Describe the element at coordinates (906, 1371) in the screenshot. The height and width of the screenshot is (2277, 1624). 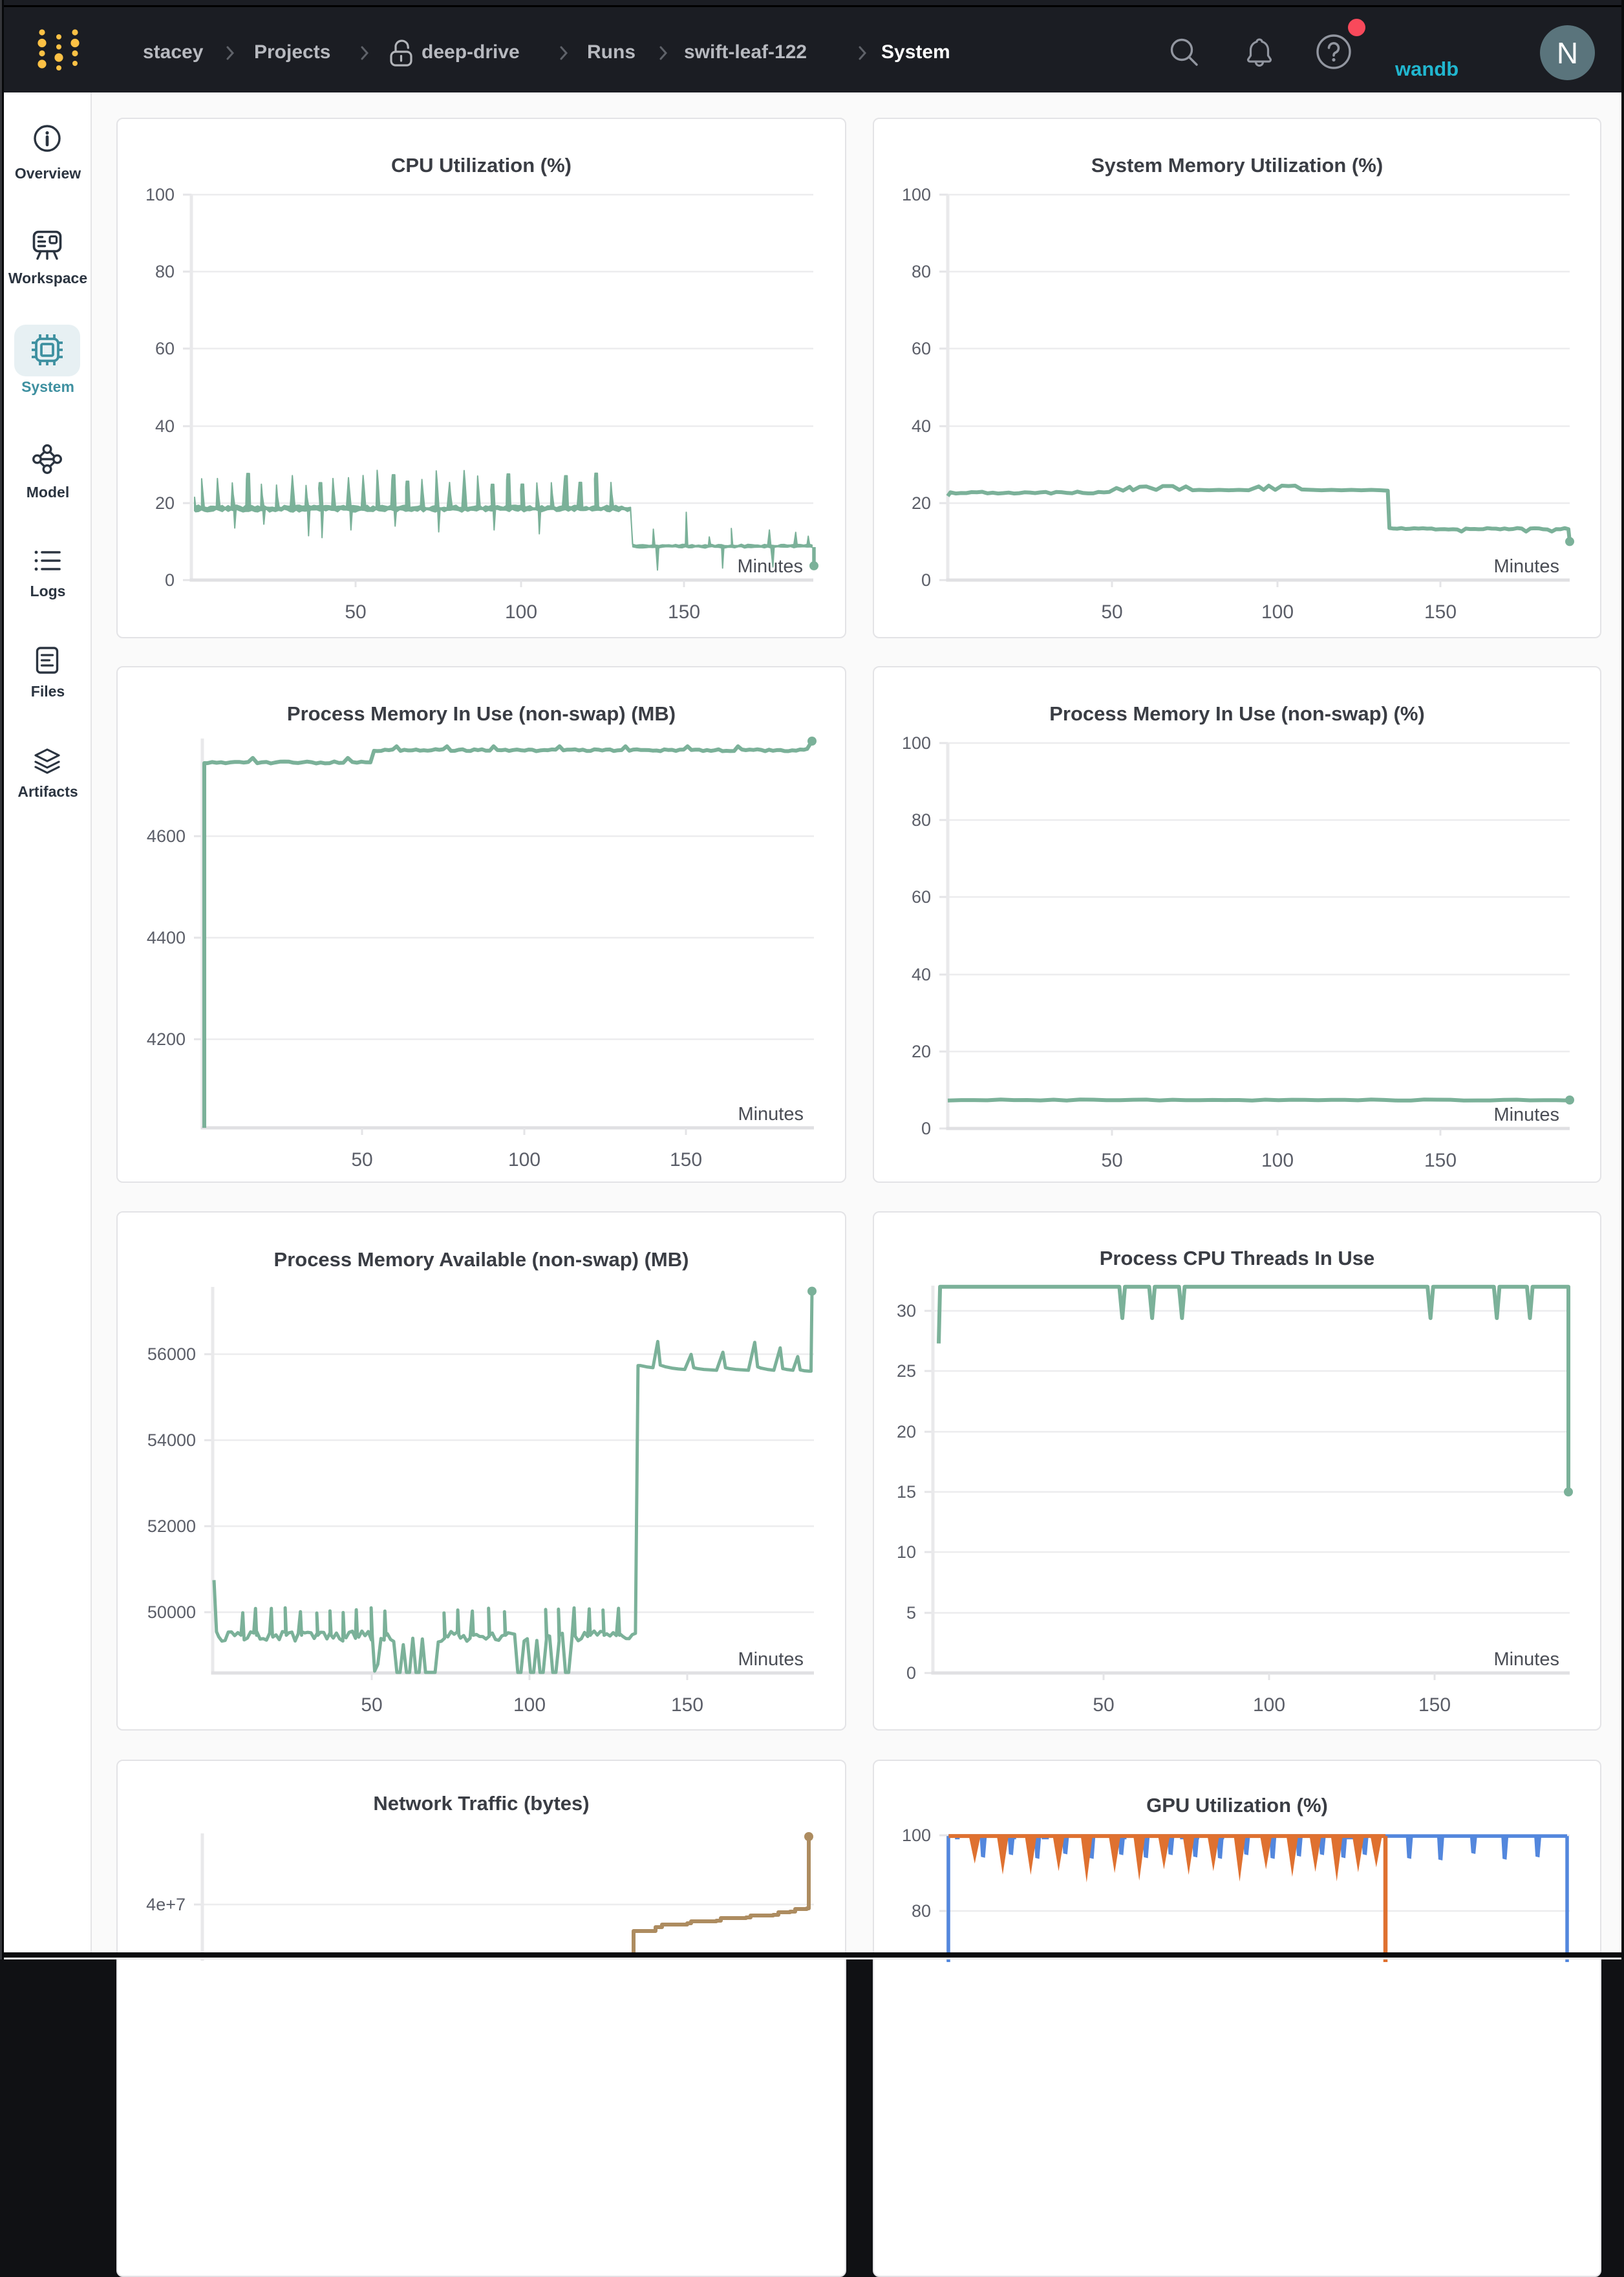
I see `svg-text: 25` at that location.